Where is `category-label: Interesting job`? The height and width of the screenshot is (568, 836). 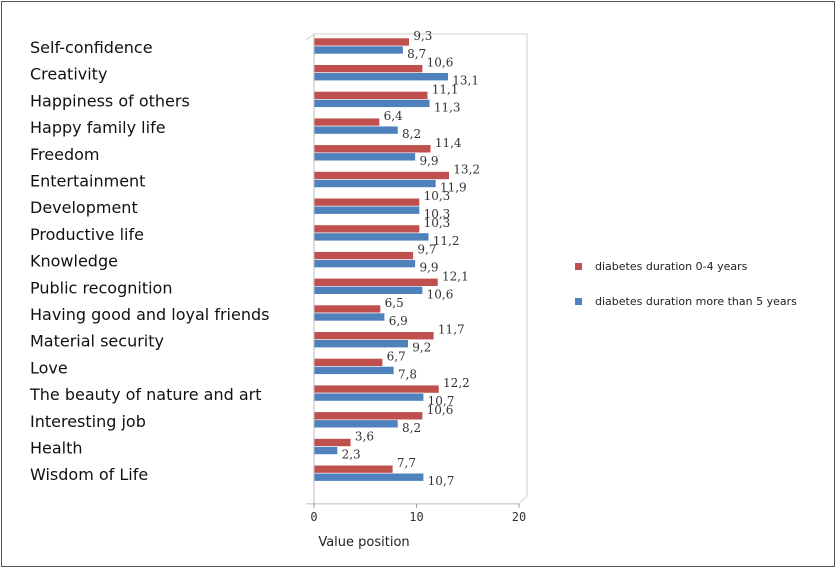
category-label: Interesting job is located at coordinates (88, 421).